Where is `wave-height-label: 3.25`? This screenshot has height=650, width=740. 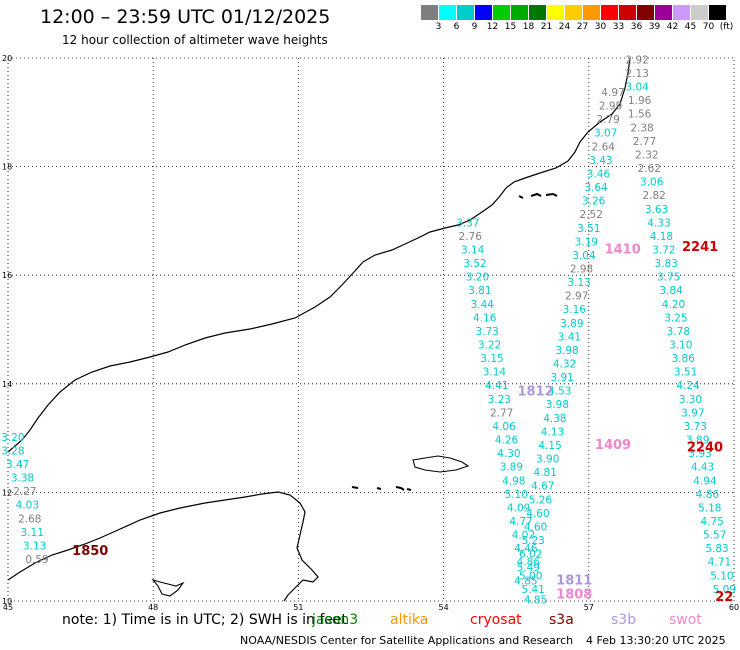
wave-height-label: 3.25 is located at coordinates (675, 318).